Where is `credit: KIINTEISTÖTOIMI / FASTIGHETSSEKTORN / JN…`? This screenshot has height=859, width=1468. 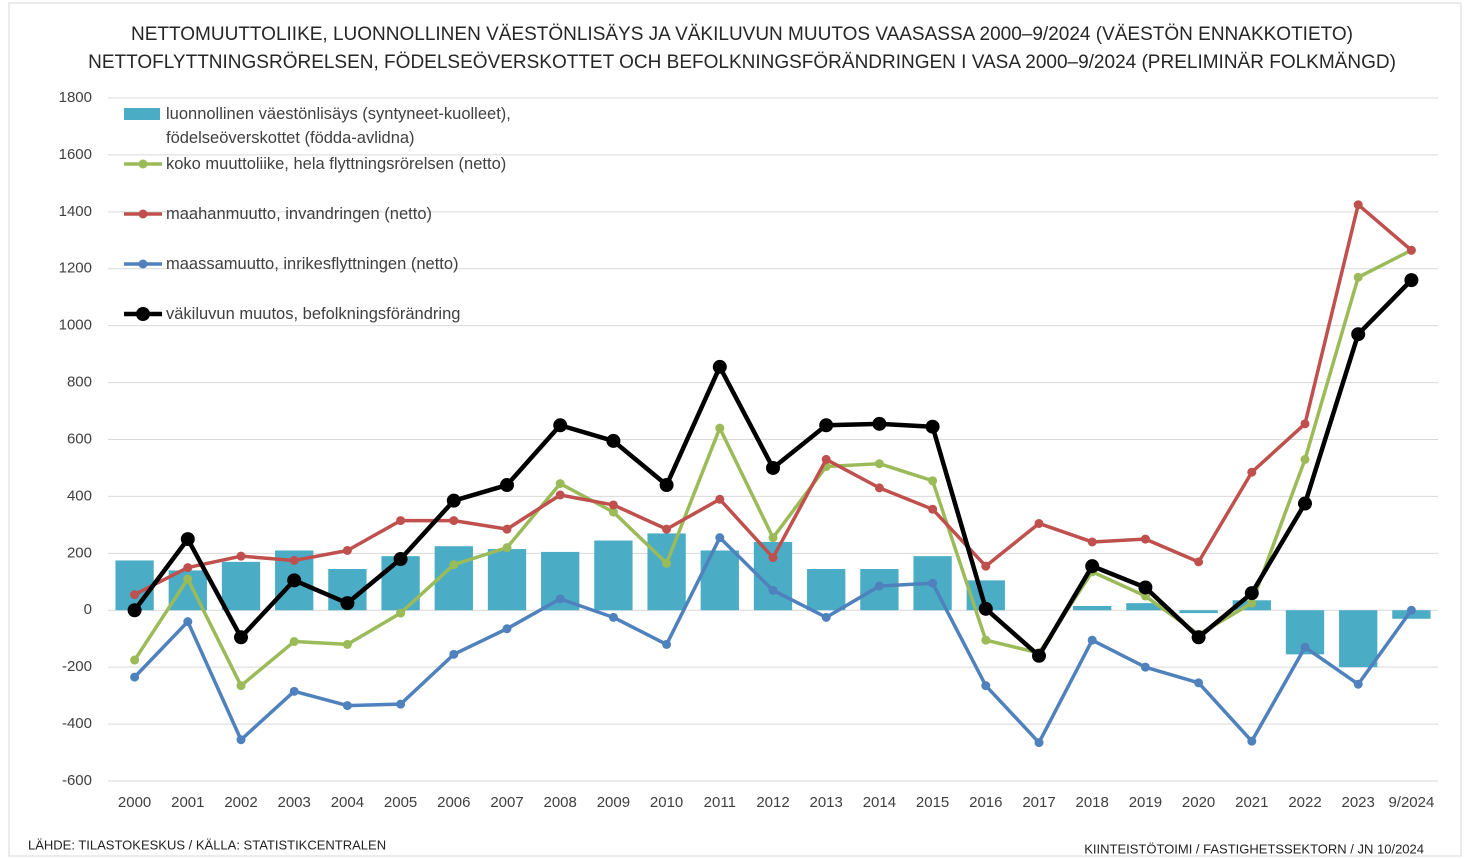
credit: KIINTEISTÖTOIMI / FASTIGHETSSEKTORN / JN… is located at coordinates (1254, 848).